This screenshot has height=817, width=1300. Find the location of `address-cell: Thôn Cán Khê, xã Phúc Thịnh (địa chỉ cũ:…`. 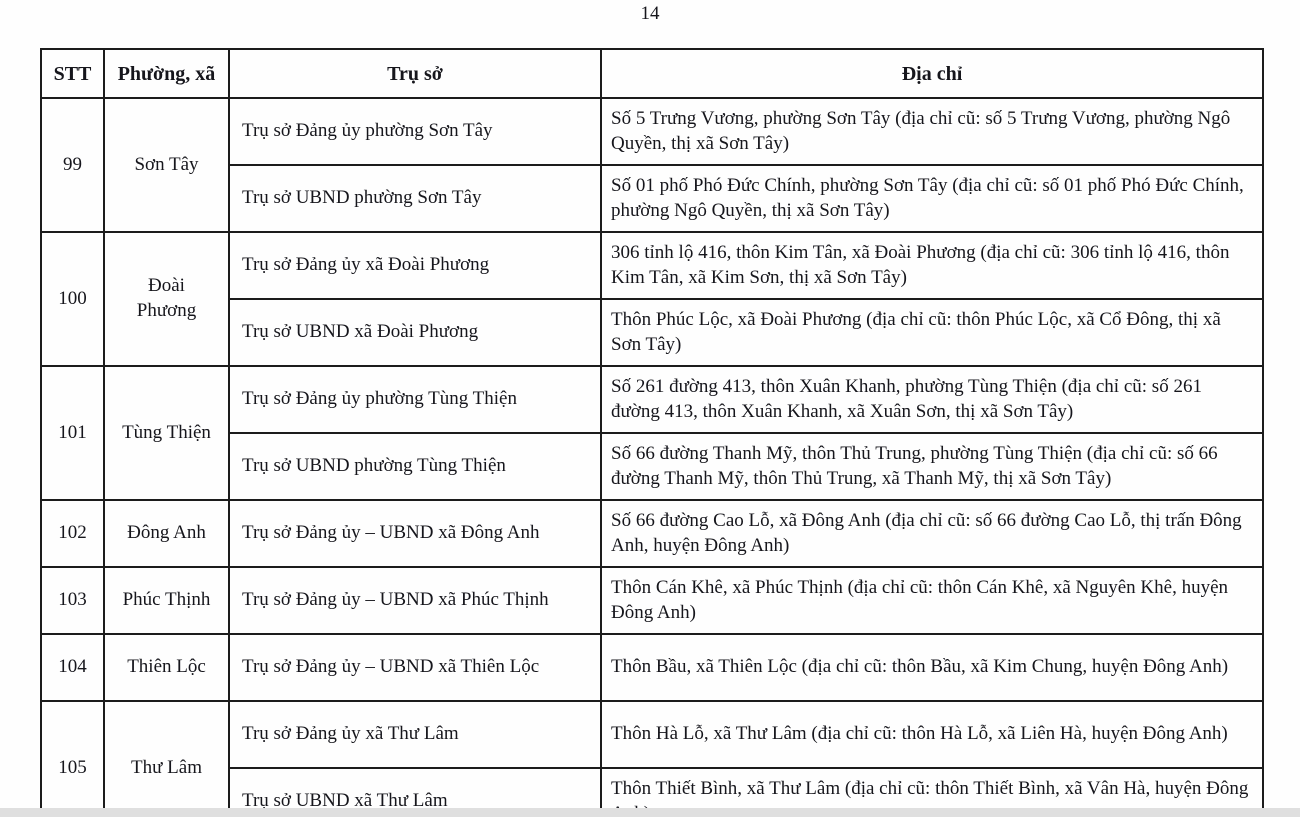

address-cell: Thôn Cán Khê, xã Phúc Thịnh (địa chỉ cũ:… is located at coordinates (932, 600).